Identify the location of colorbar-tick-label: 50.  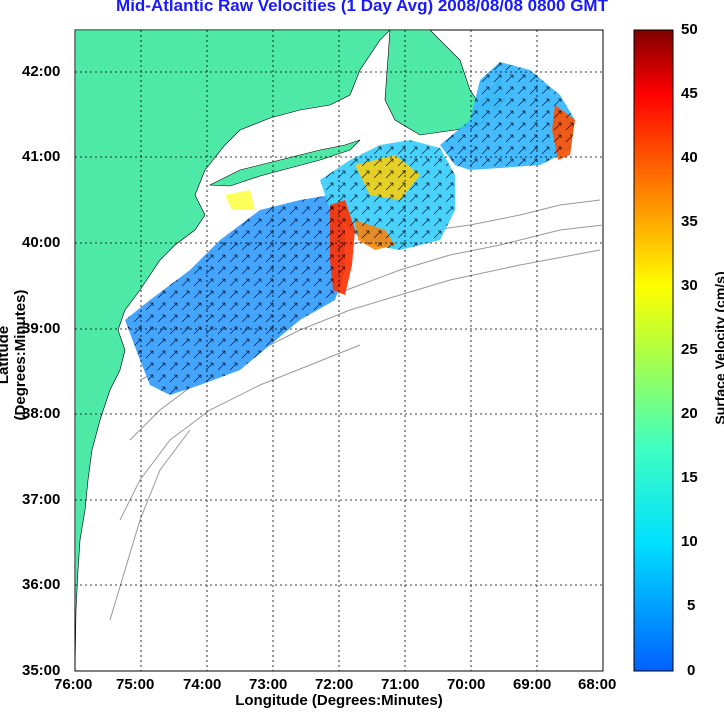
(689, 29).